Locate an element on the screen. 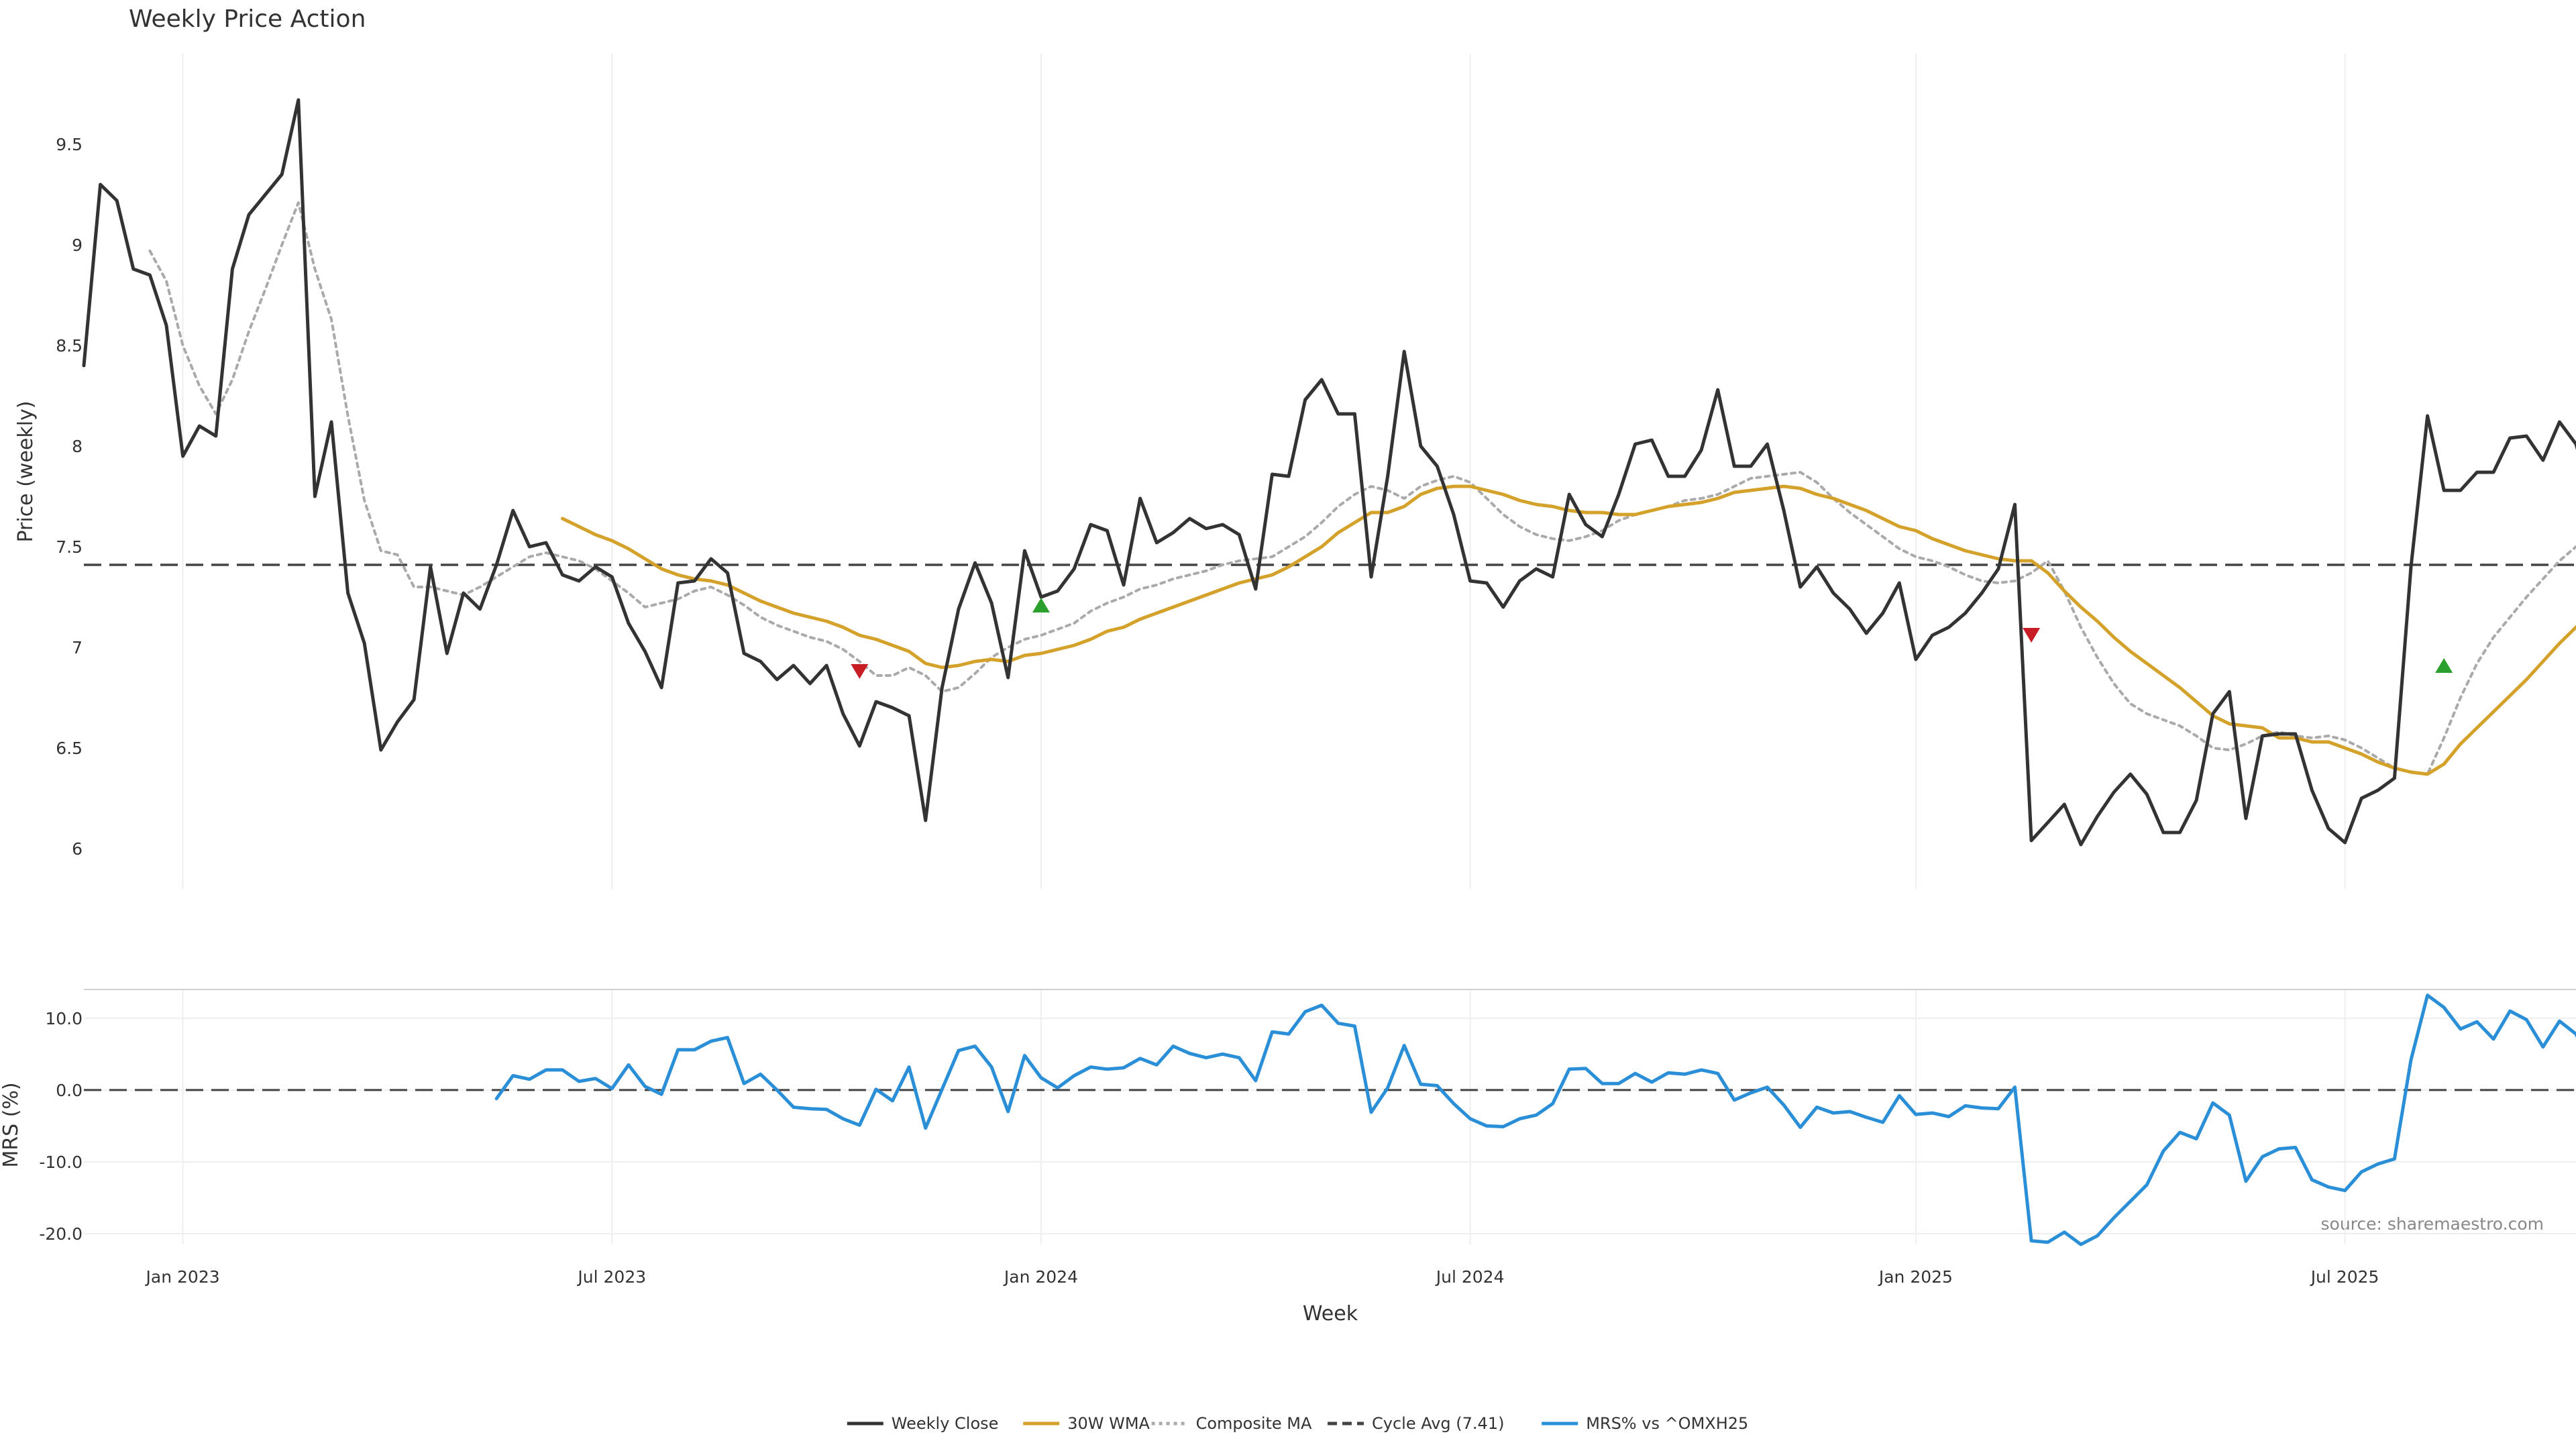 The height and width of the screenshot is (1449, 2576). mrs-y-tick-label: -10.0 is located at coordinates (61, 1162).